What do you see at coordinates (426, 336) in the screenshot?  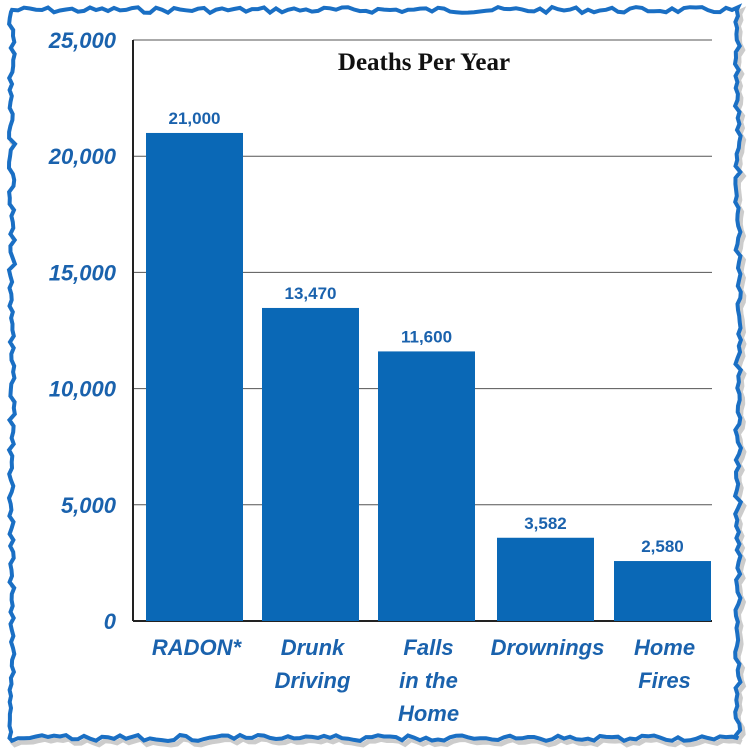 I see `data-label: 11,600` at bounding box center [426, 336].